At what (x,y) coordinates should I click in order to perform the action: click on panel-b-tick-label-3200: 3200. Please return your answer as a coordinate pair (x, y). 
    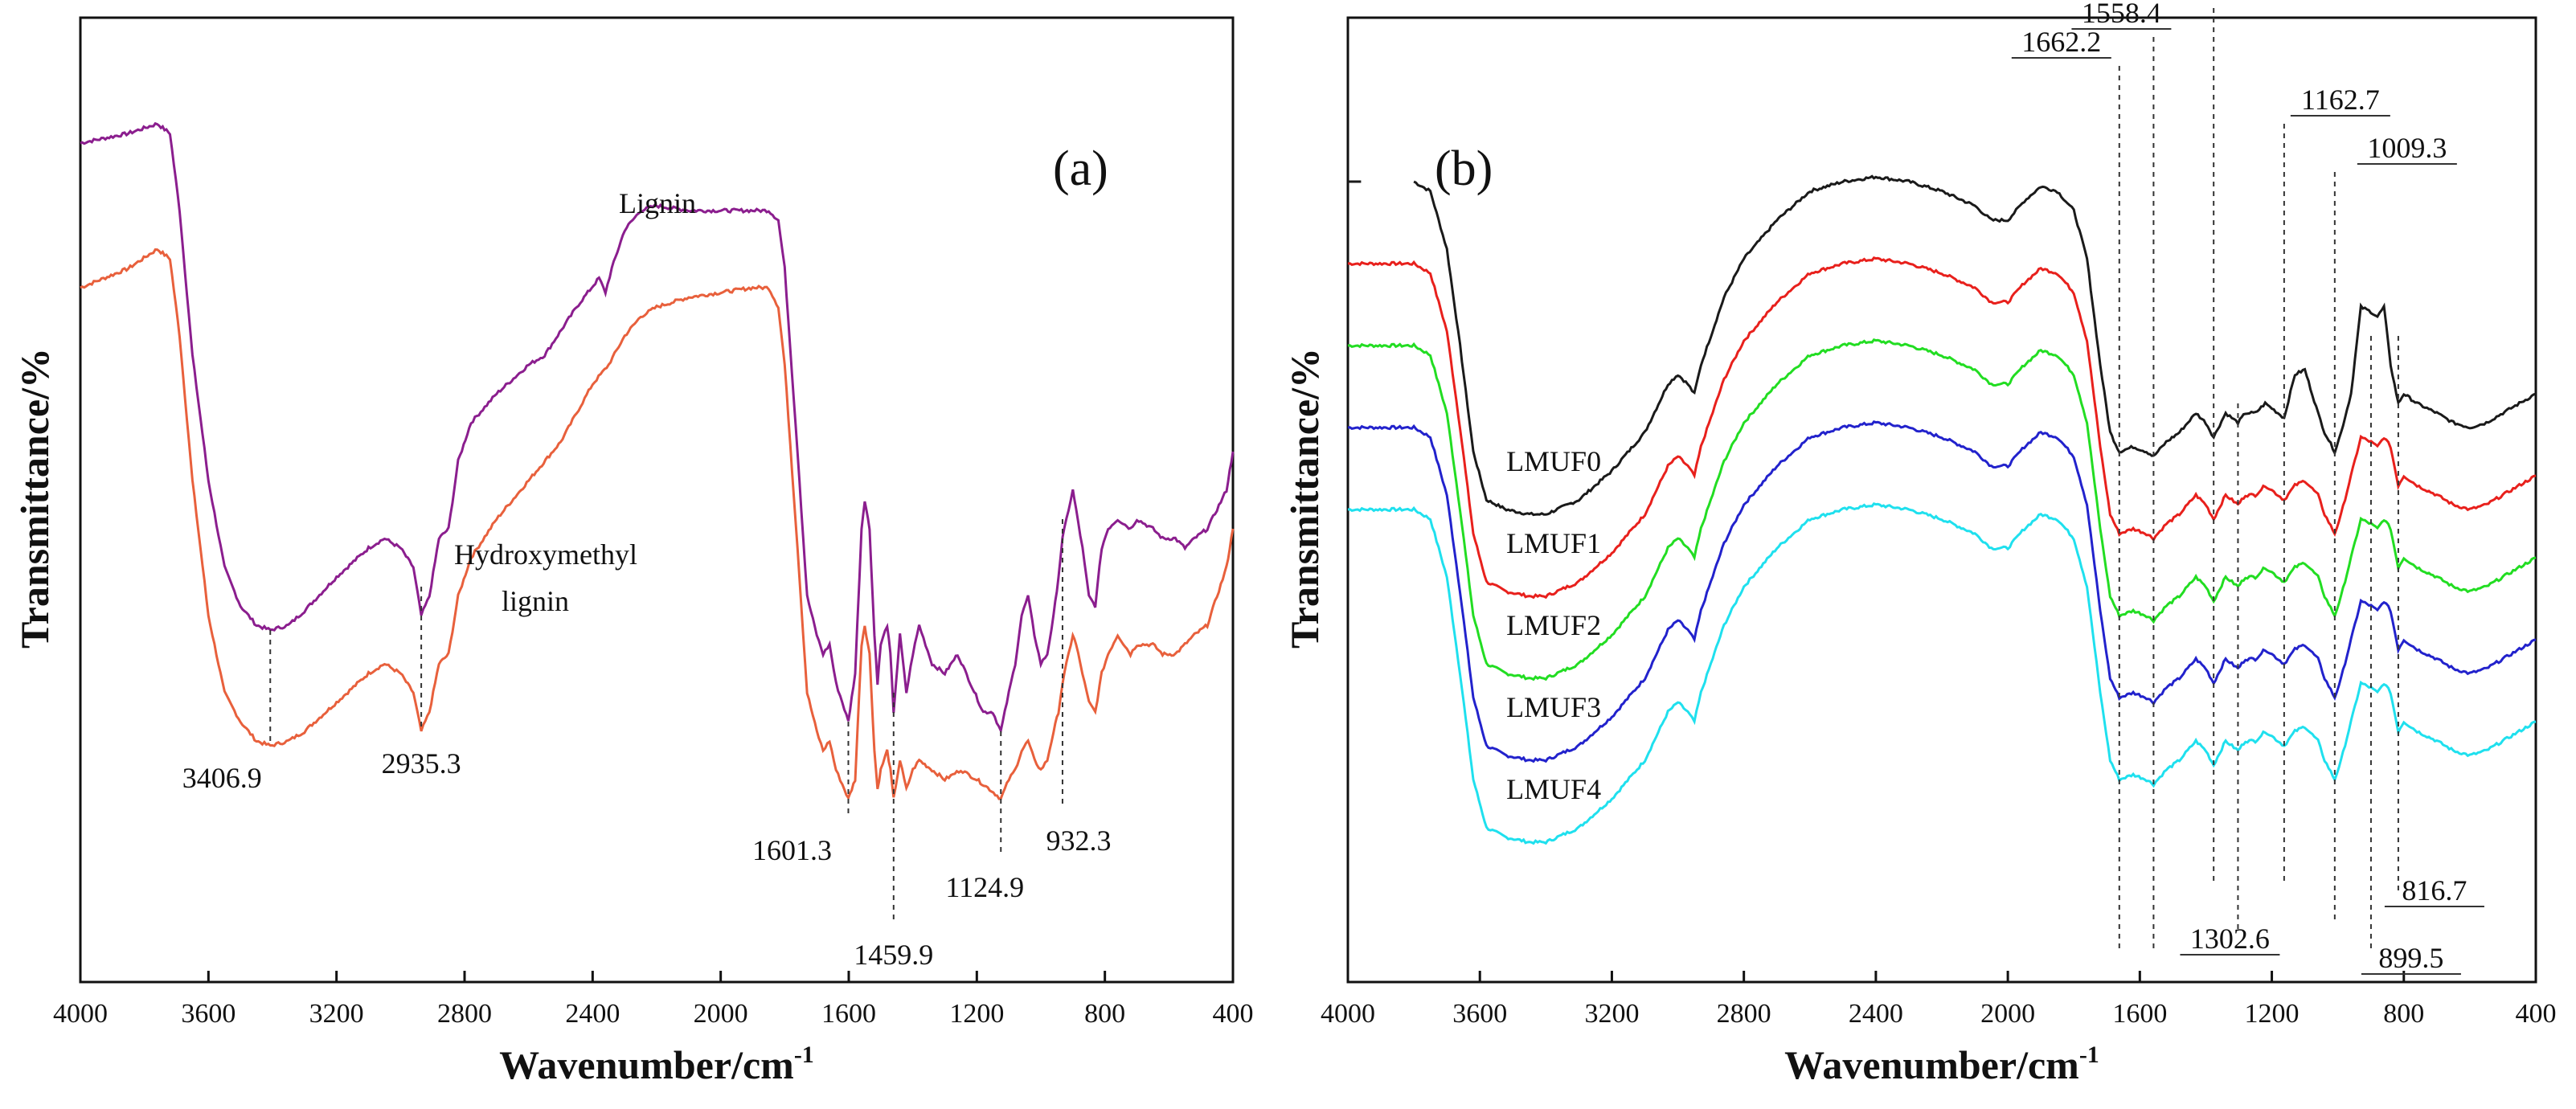
    Looking at the image, I should click on (1611, 1014).